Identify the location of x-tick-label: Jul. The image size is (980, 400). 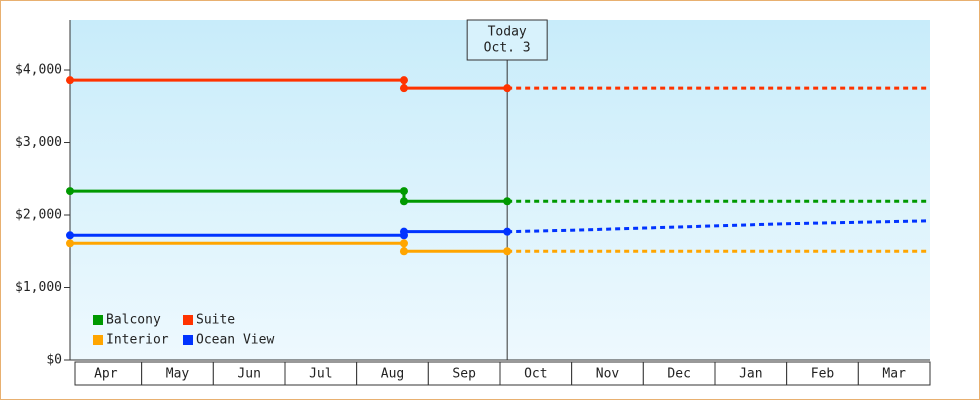
(320, 374).